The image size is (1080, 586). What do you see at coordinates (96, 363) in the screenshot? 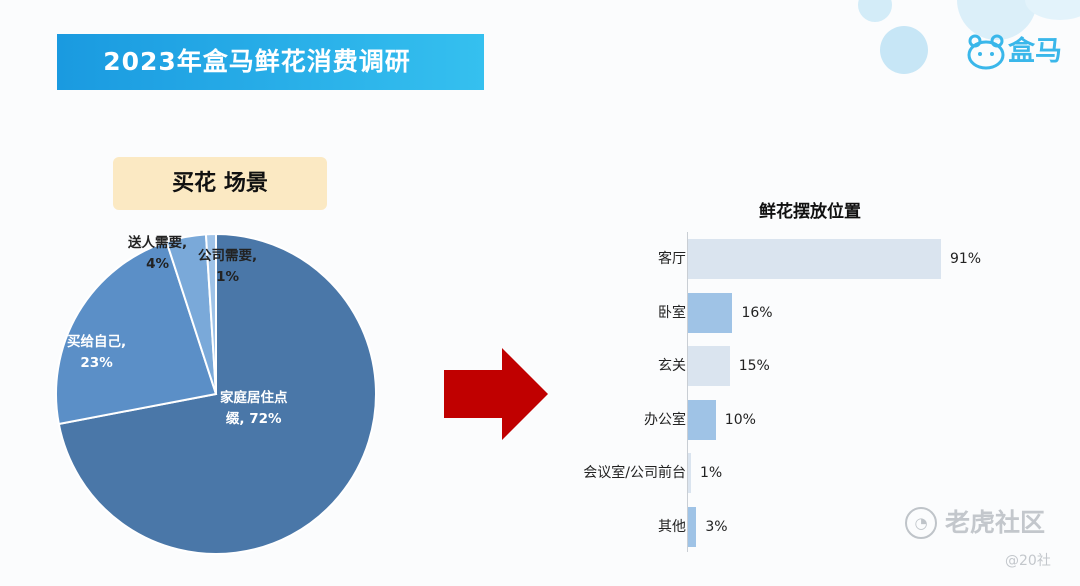
I see `pie-label-line2: 23%` at bounding box center [96, 363].